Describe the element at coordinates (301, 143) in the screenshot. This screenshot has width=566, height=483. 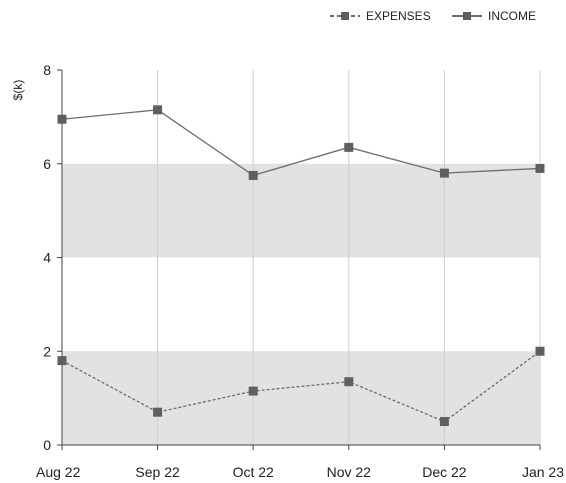
I see `series-line-income` at that location.